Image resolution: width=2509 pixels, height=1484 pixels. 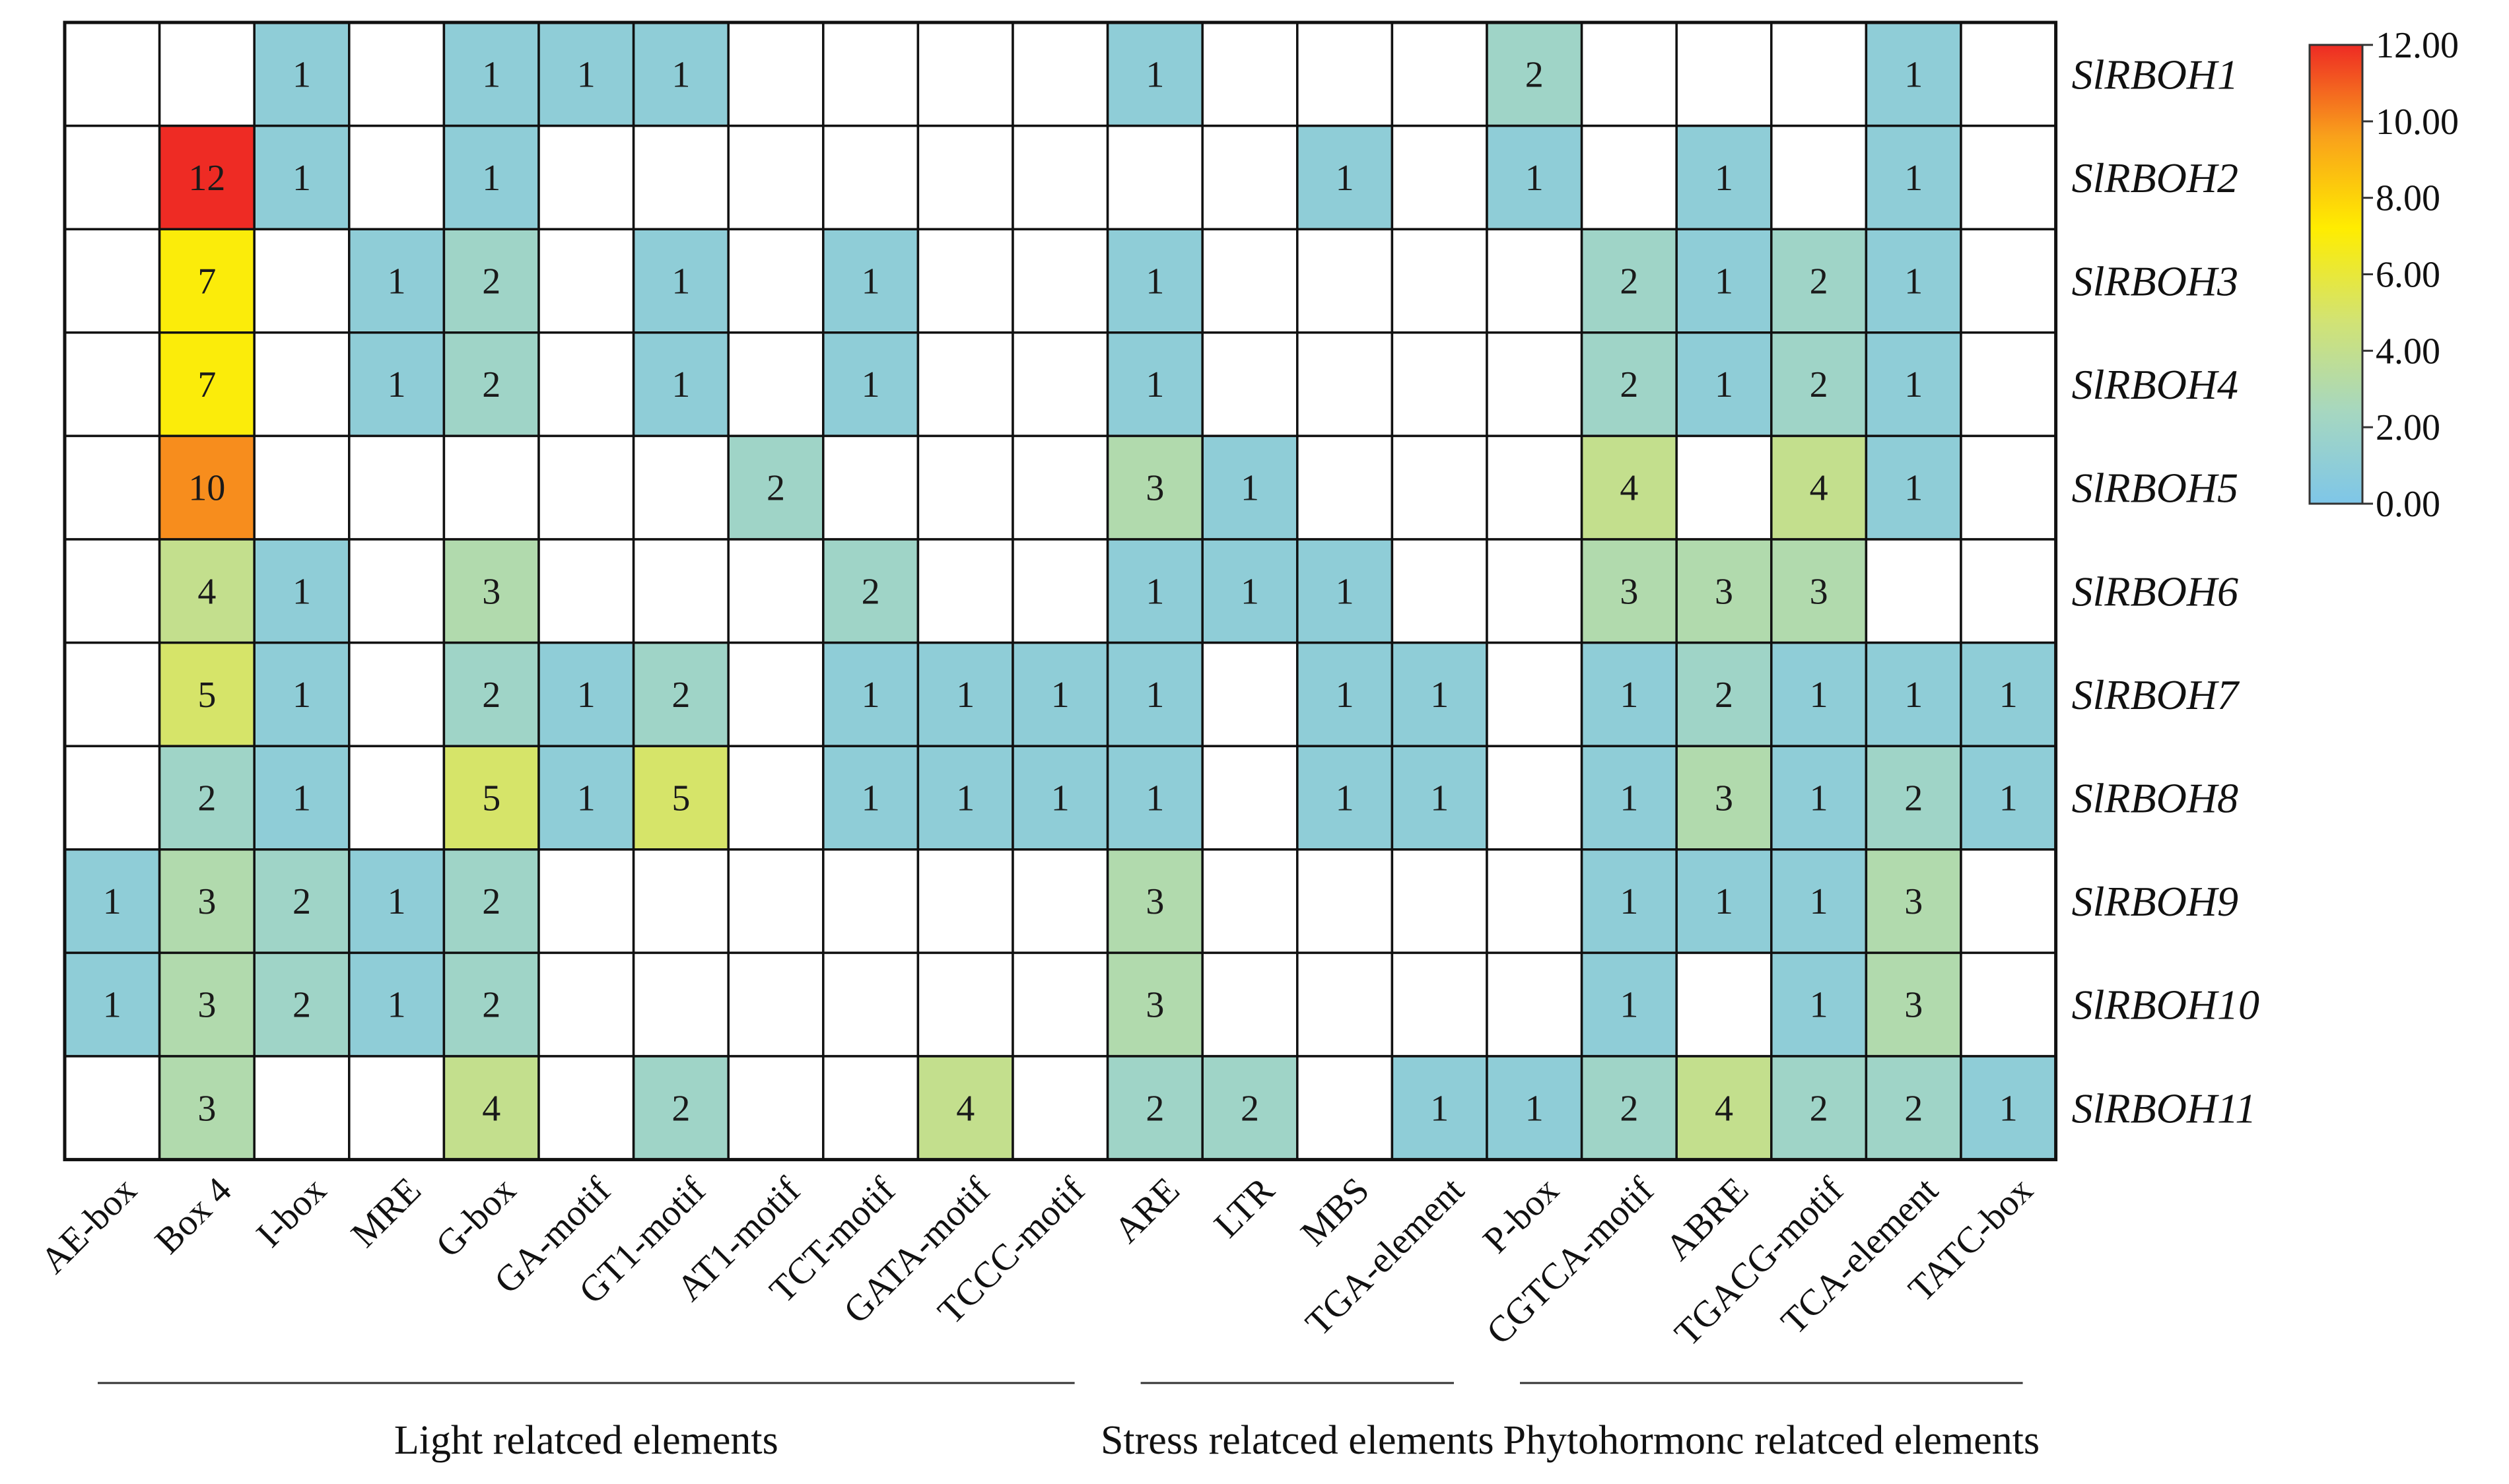 I want to click on group-label: Stress relatced elements, so click(x=1297, y=1440).